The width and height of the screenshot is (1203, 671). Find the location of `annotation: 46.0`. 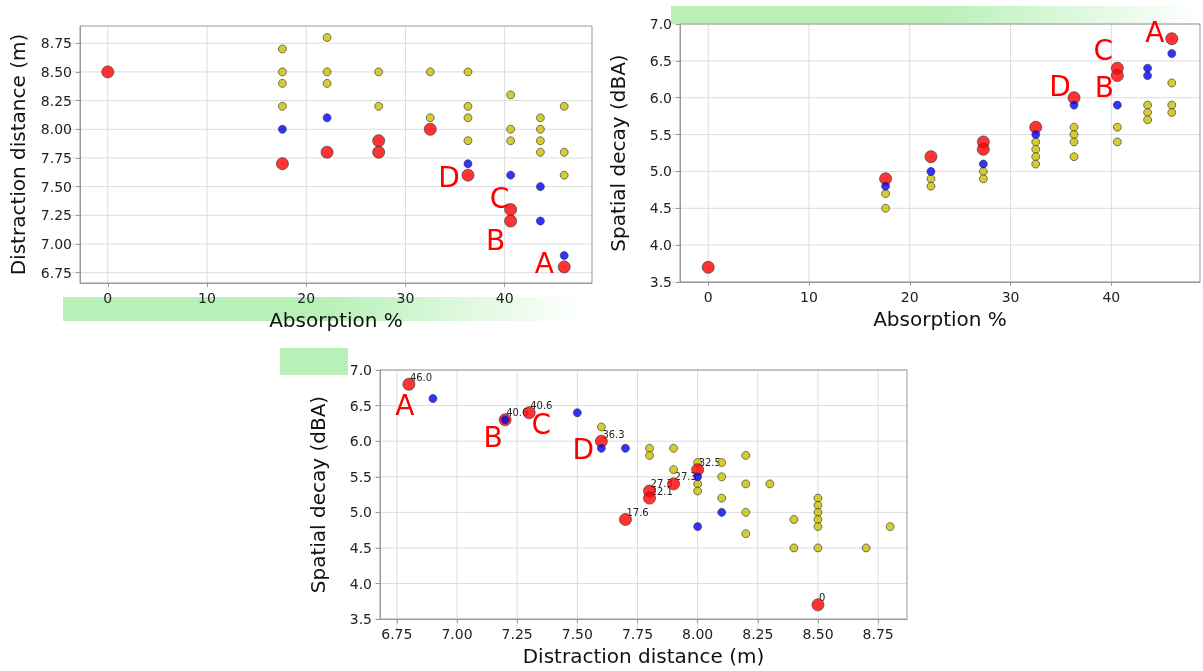

annotation: 46.0 is located at coordinates (421, 377).